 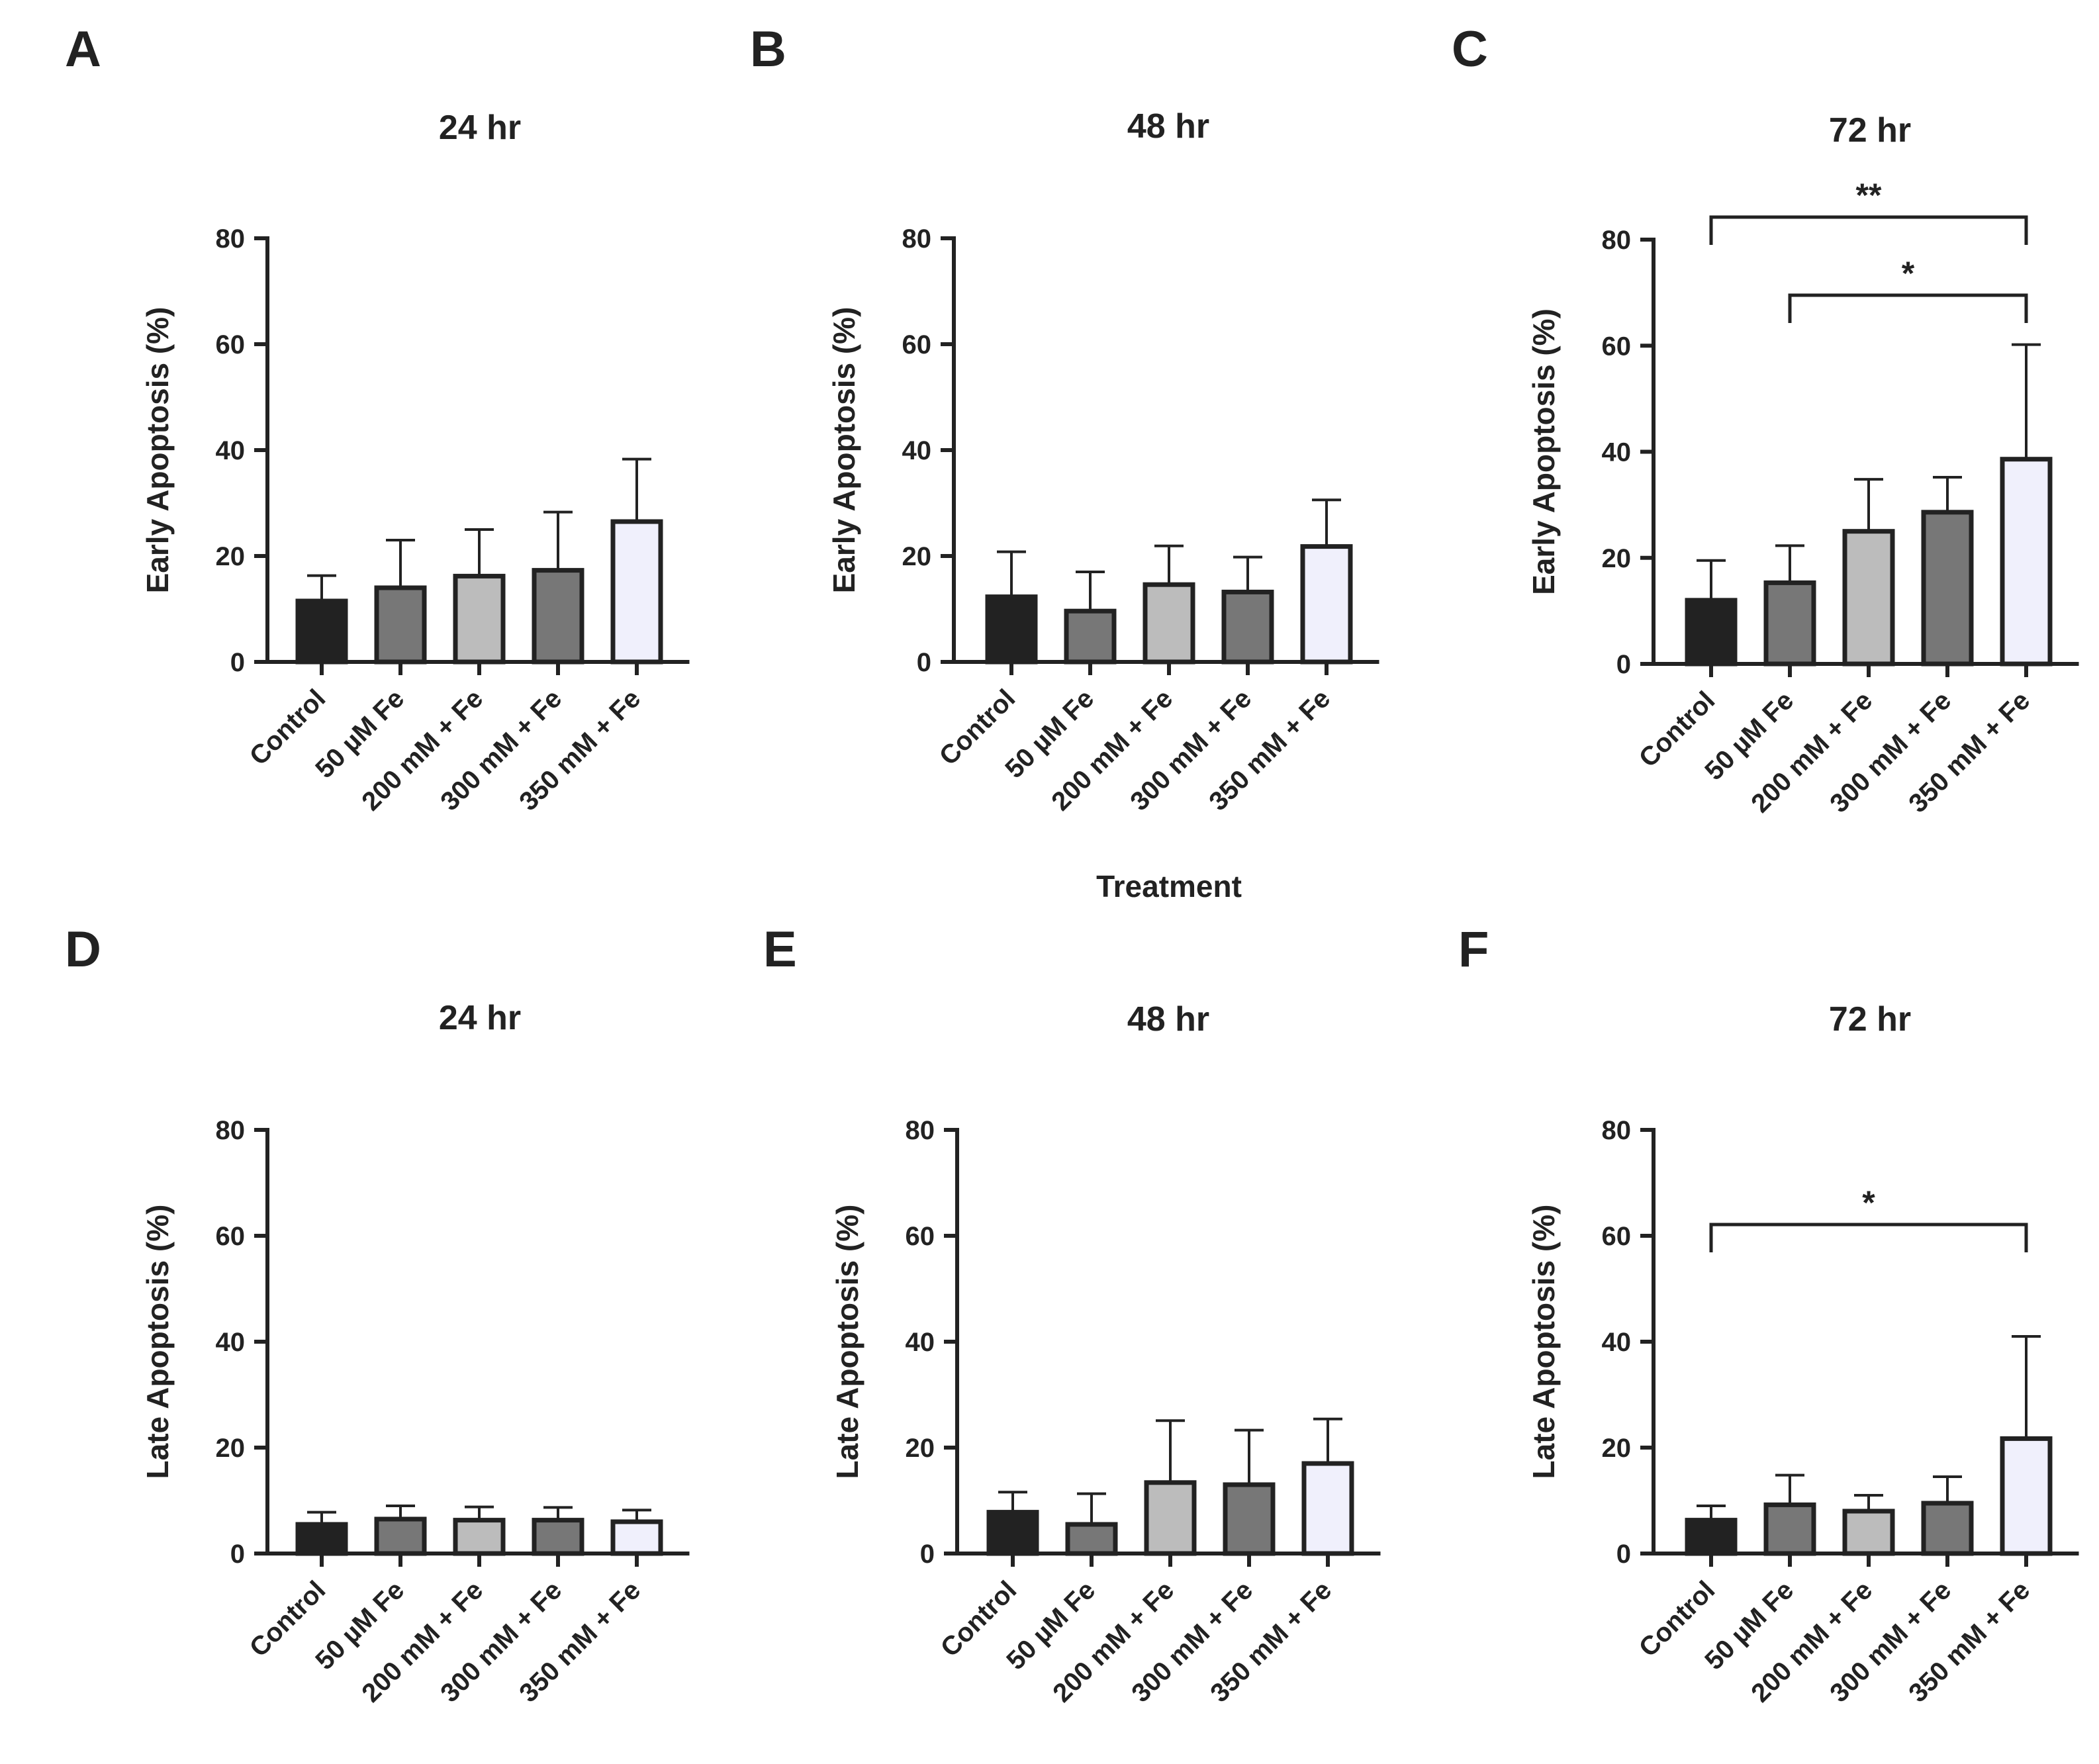 I want to click on panel-e-y-tick-label: 20, so click(x=920, y=1448).